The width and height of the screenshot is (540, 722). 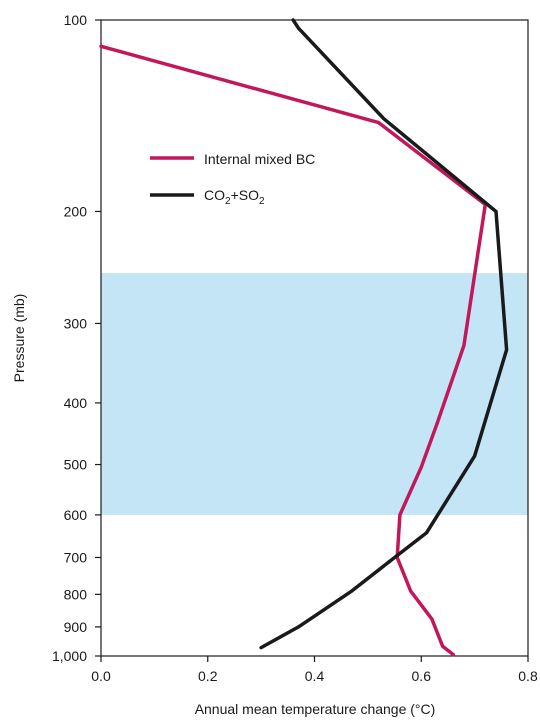 I want to click on x-tick-label: 0.4, so click(x=315, y=676).